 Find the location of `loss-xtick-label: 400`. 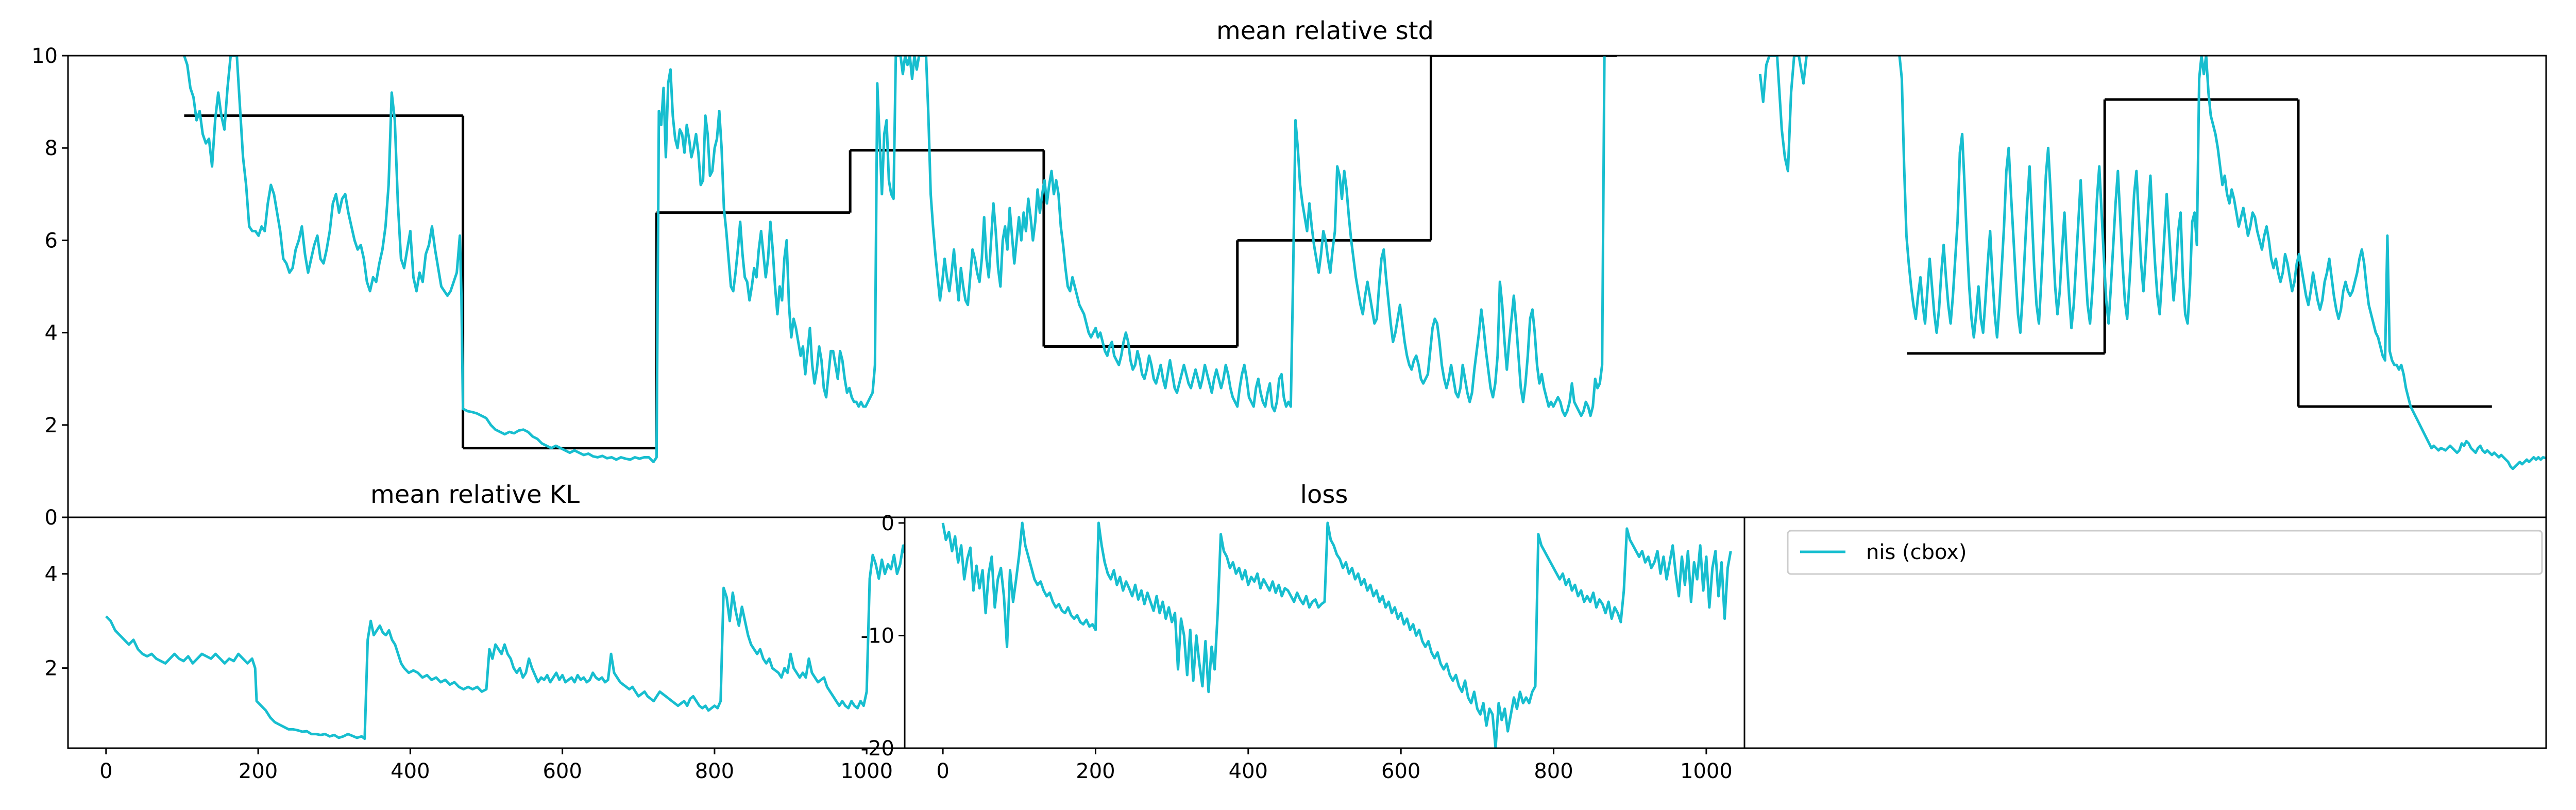

loss-xtick-label: 400 is located at coordinates (1248, 771).